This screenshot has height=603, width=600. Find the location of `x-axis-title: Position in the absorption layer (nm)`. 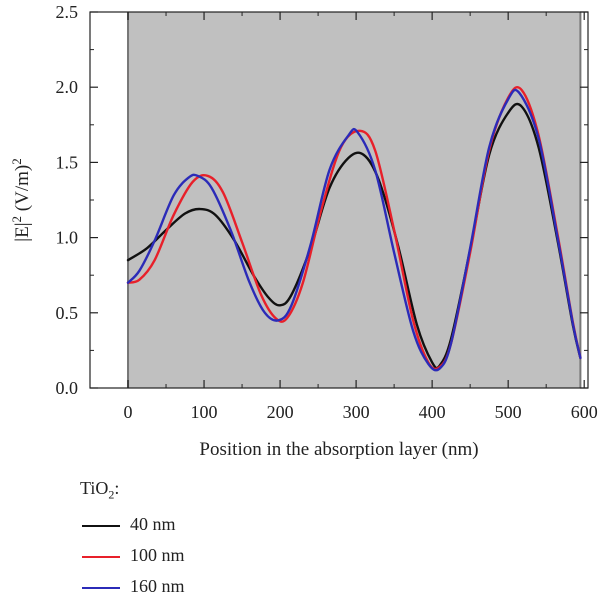

x-axis-title: Position in the absorption layer (nm) is located at coordinates (338, 449).